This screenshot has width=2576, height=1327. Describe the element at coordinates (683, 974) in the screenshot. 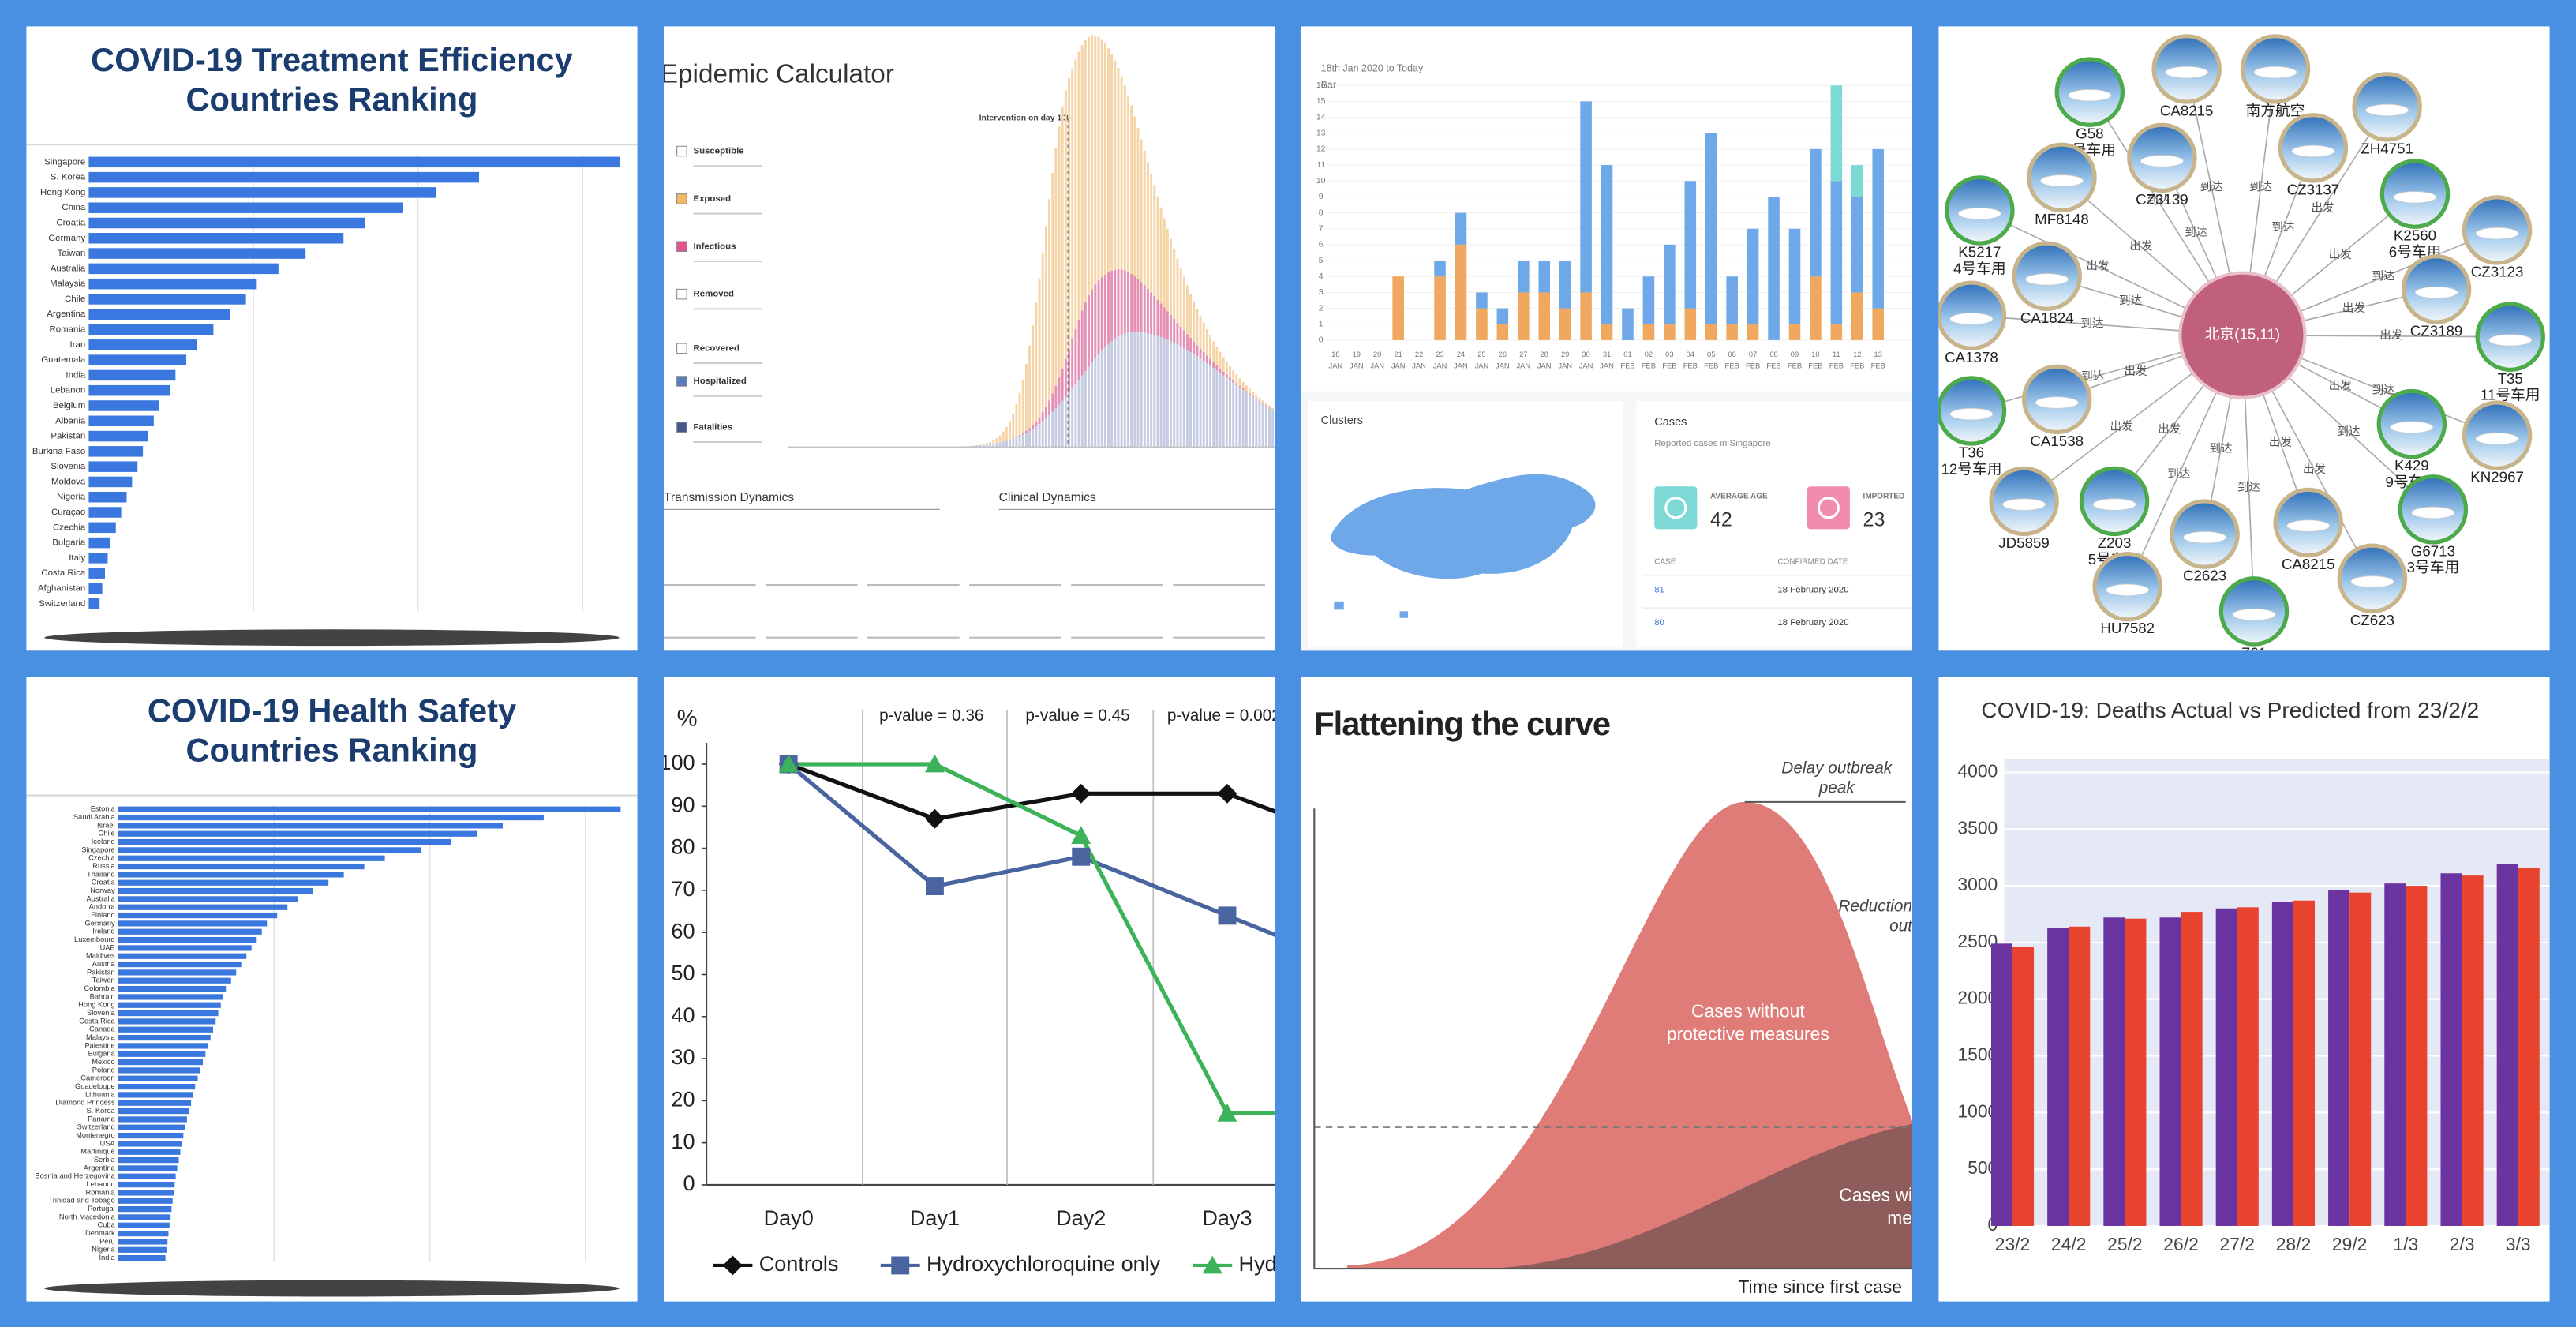

I see `y-tick-label: 50` at that location.